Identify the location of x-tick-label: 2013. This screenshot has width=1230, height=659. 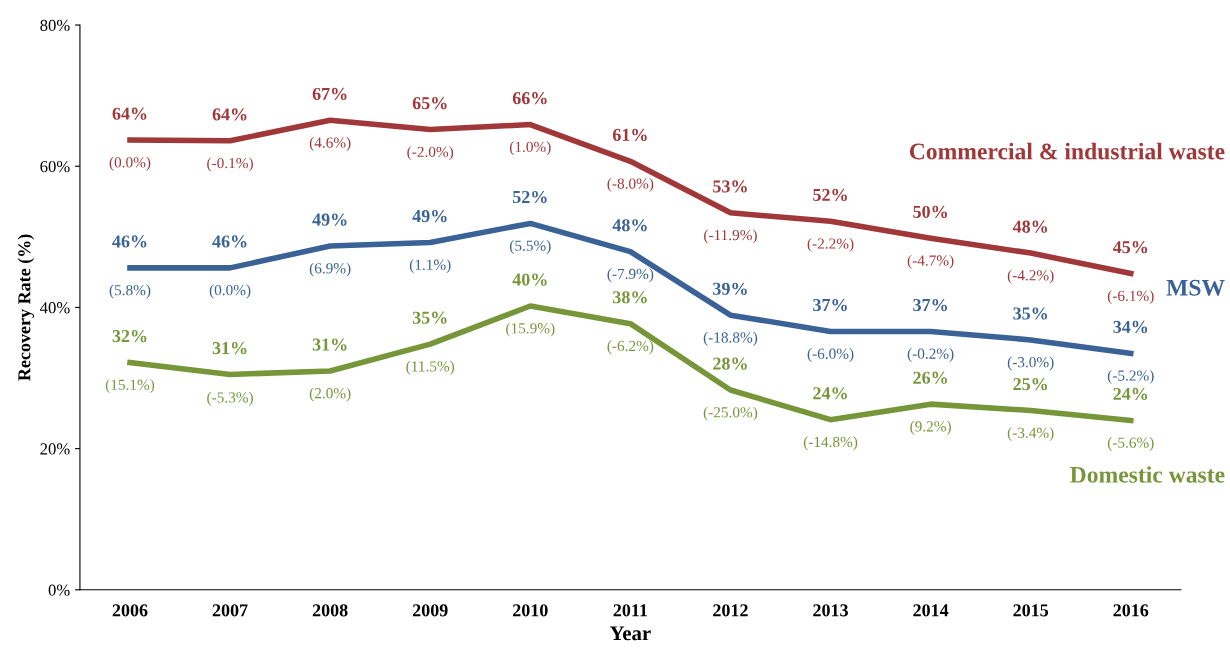
(830, 610).